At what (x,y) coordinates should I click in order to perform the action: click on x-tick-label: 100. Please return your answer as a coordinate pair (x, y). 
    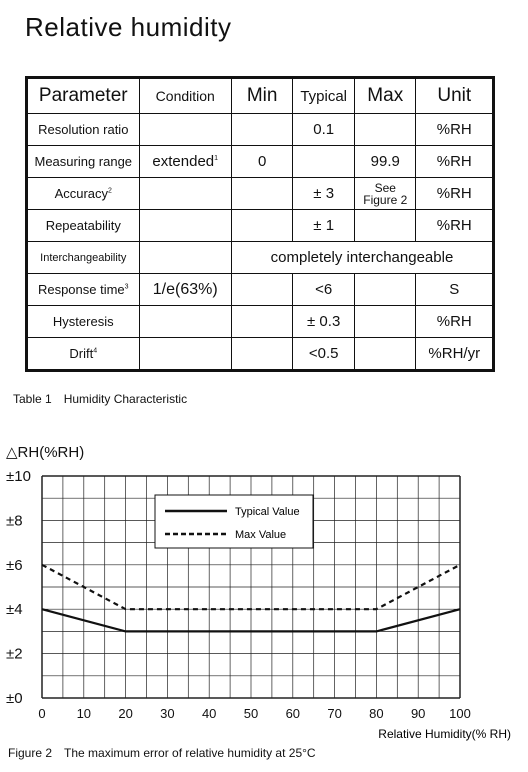
    Looking at the image, I should click on (460, 713).